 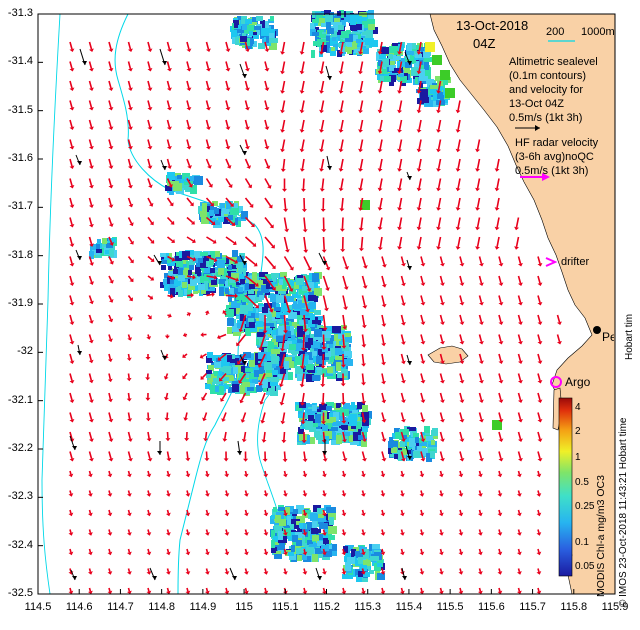 I want to click on y-tick-label: -31.7, so click(x=20, y=206).